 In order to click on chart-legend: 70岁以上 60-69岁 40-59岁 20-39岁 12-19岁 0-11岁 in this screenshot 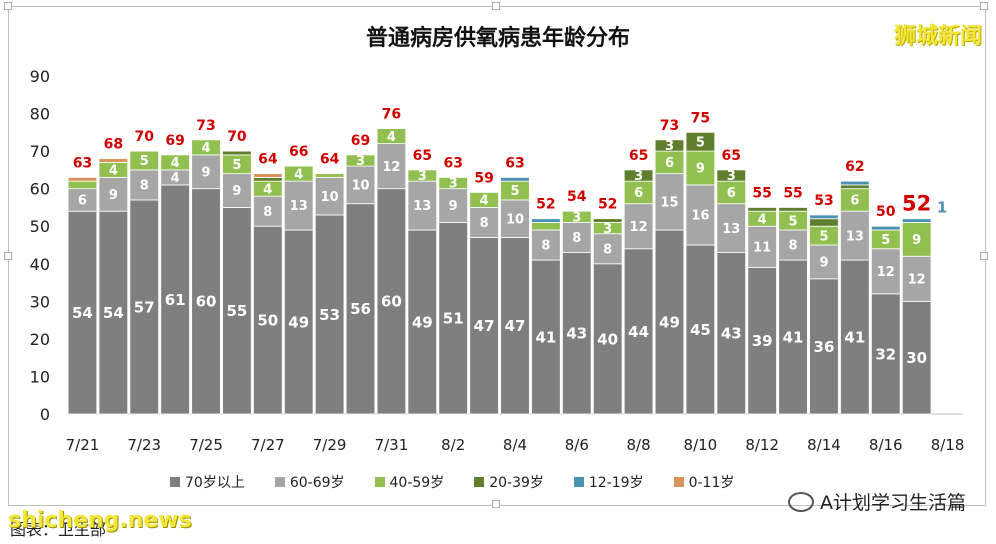, I will do `click(452, 482)`.